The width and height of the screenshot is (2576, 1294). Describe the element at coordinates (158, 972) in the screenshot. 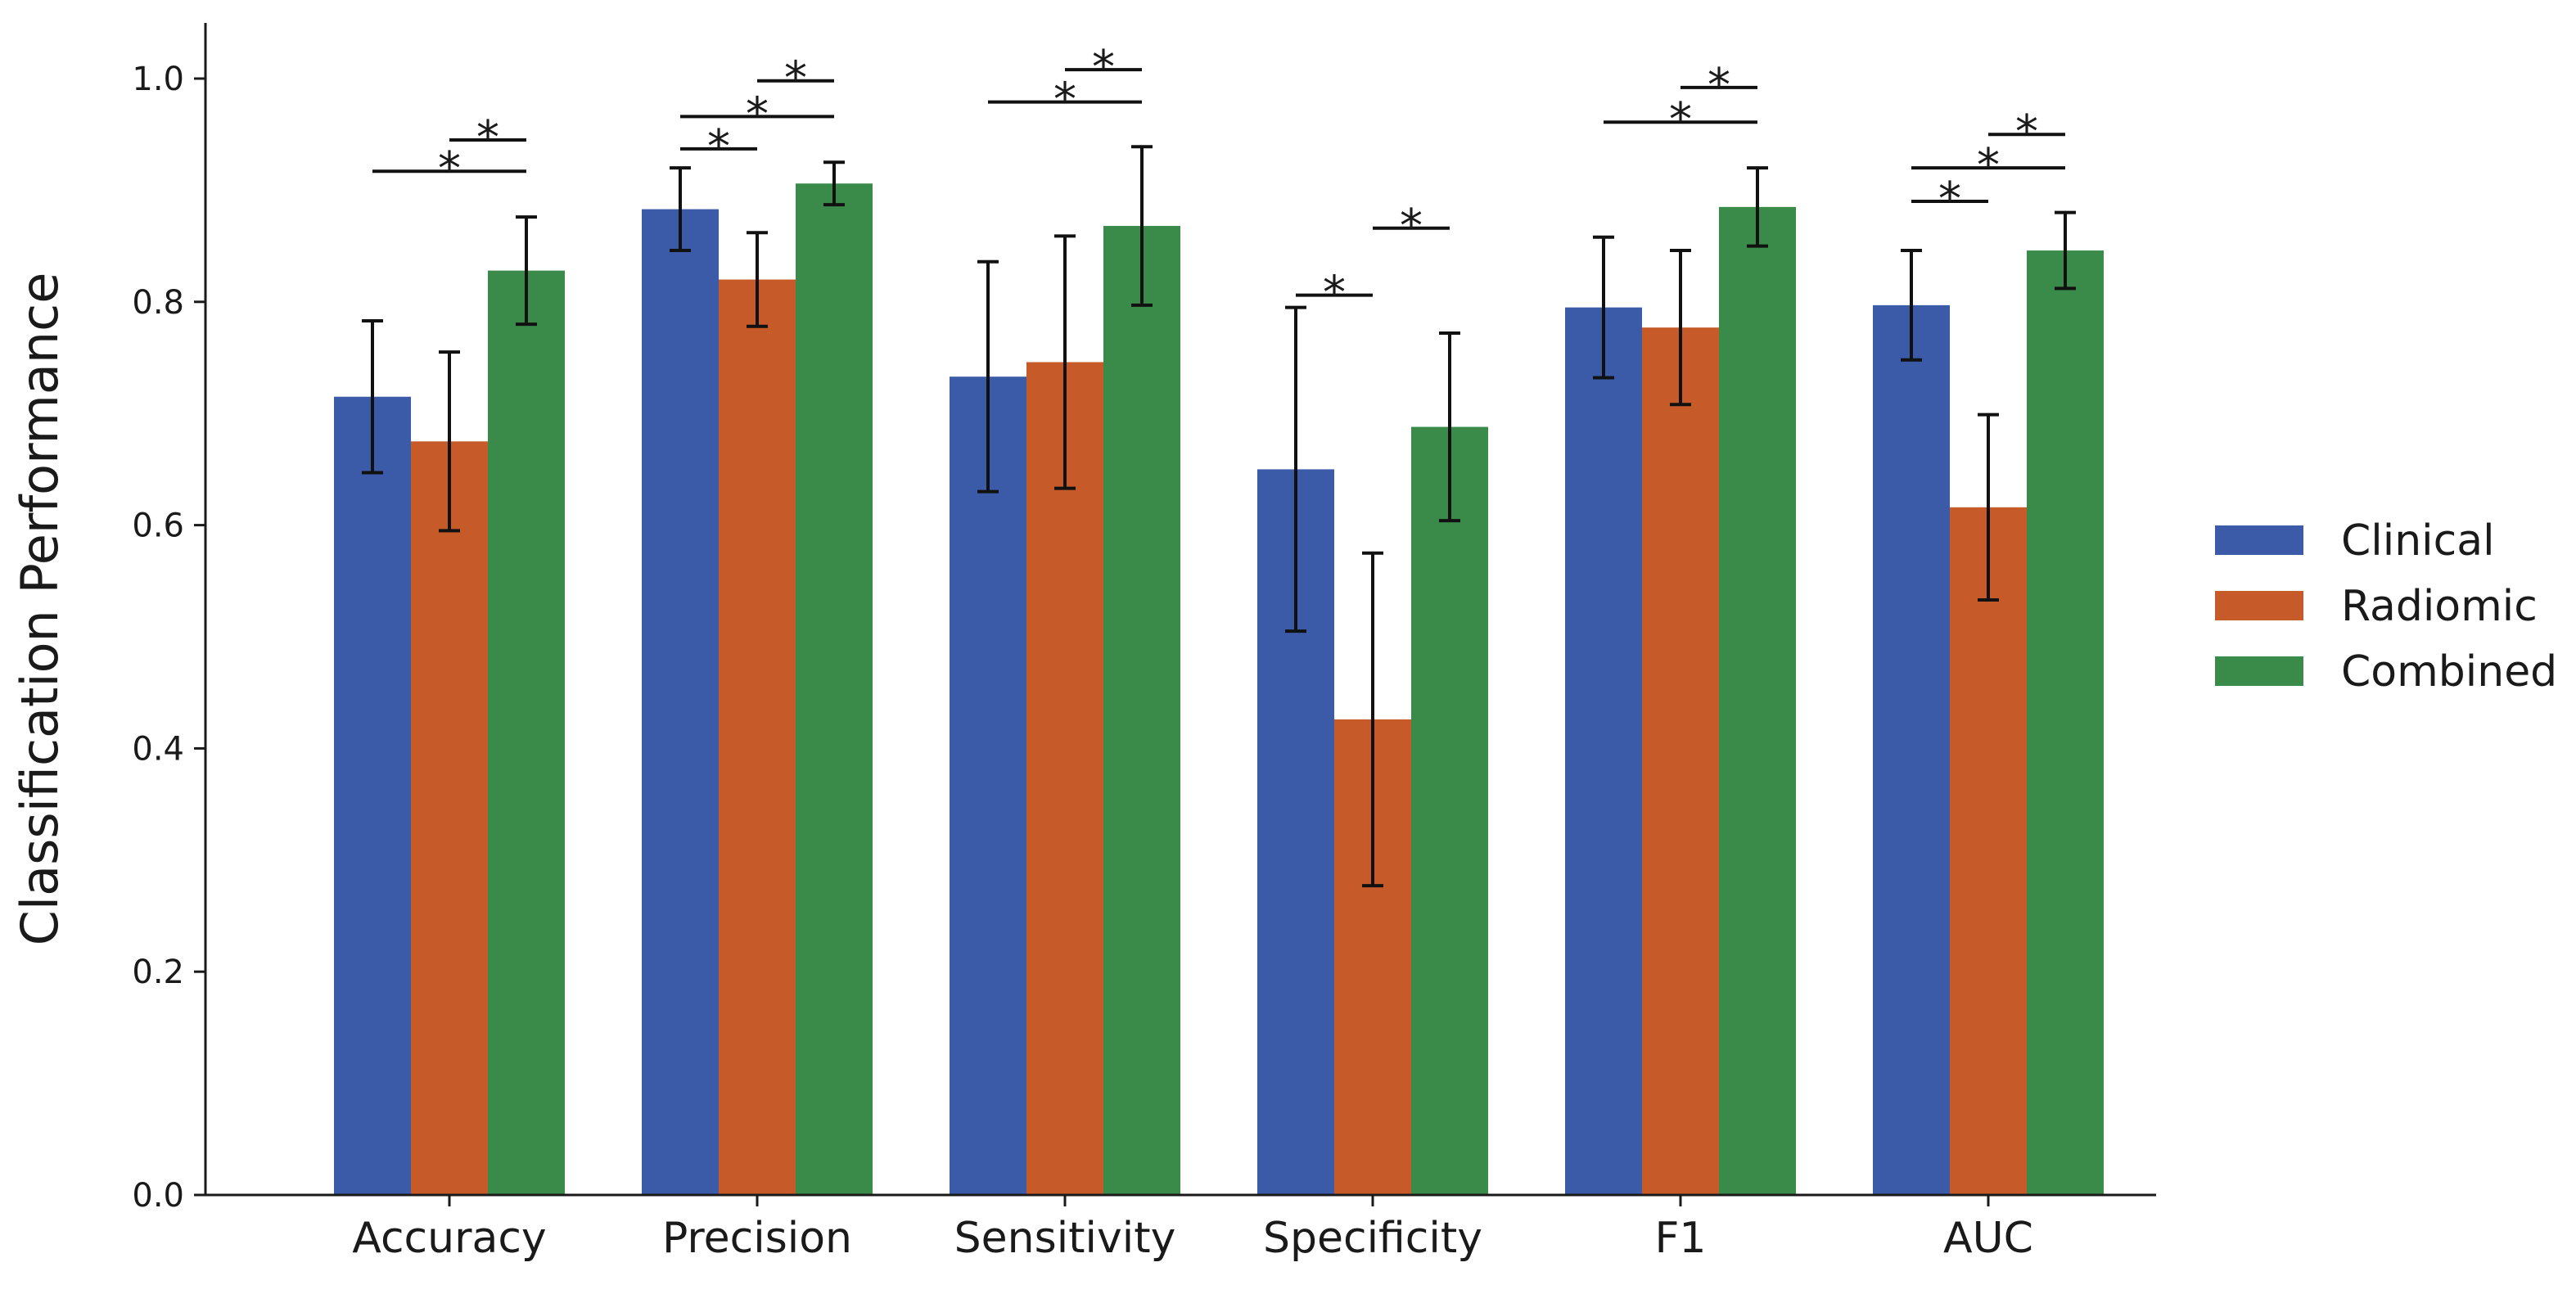

I see `y-tick-label: 0.2` at that location.